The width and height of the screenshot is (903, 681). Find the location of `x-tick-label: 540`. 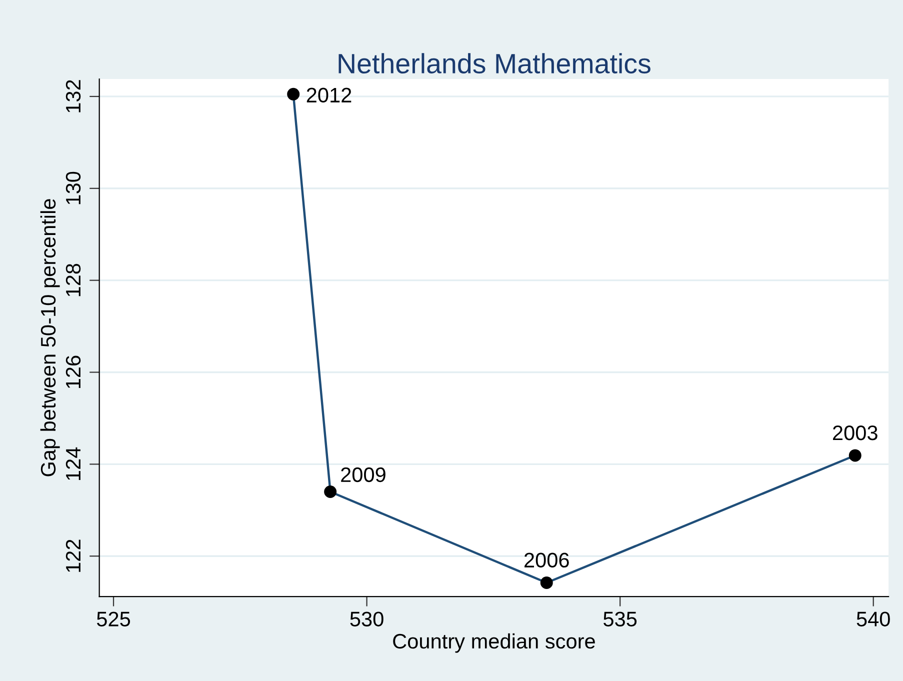

x-tick-label: 540 is located at coordinates (873, 619).